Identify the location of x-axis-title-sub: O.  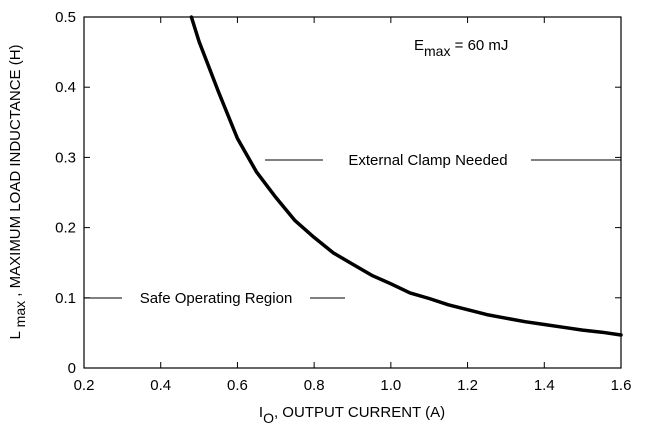
(268, 418).